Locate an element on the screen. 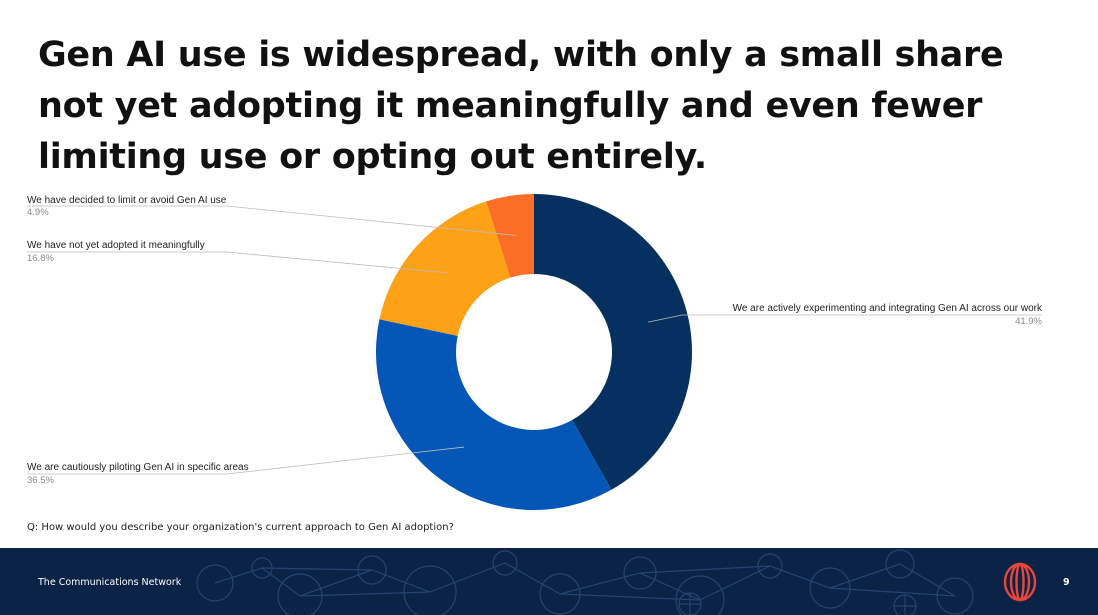 The height and width of the screenshot is (615, 1098). footer-organization: The Communications Network is located at coordinates (110, 582).